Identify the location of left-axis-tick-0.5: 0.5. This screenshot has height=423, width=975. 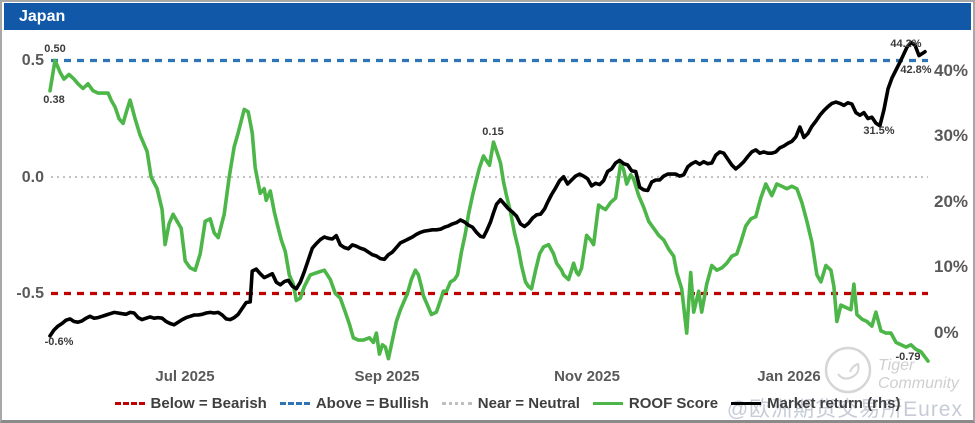
(32, 60).